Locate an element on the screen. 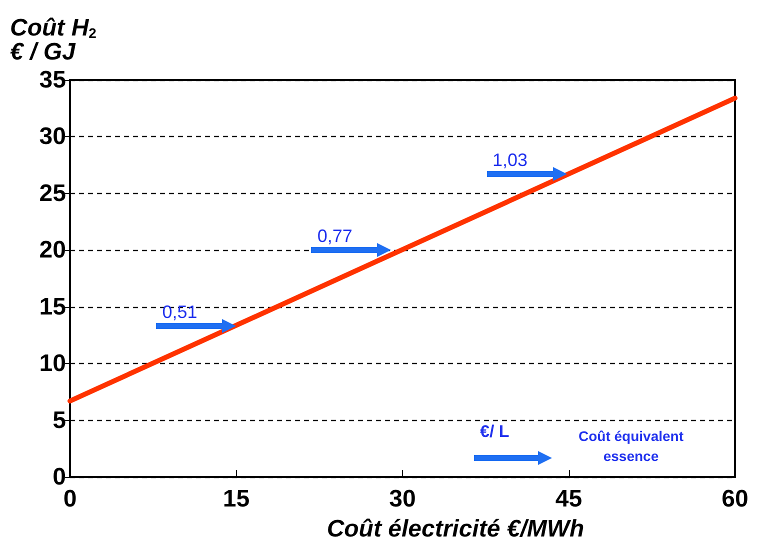 Image resolution: width=760 pixels, height=554 pixels. y-tick-label: 5 is located at coordinates (59, 420).